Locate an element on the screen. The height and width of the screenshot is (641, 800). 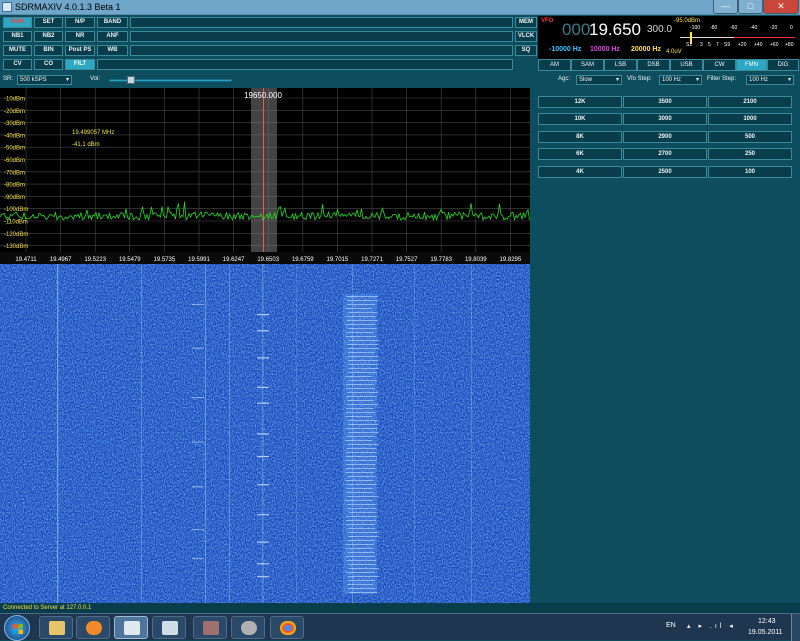
meter-tick-label: 7 is located at coordinates (717, 45).